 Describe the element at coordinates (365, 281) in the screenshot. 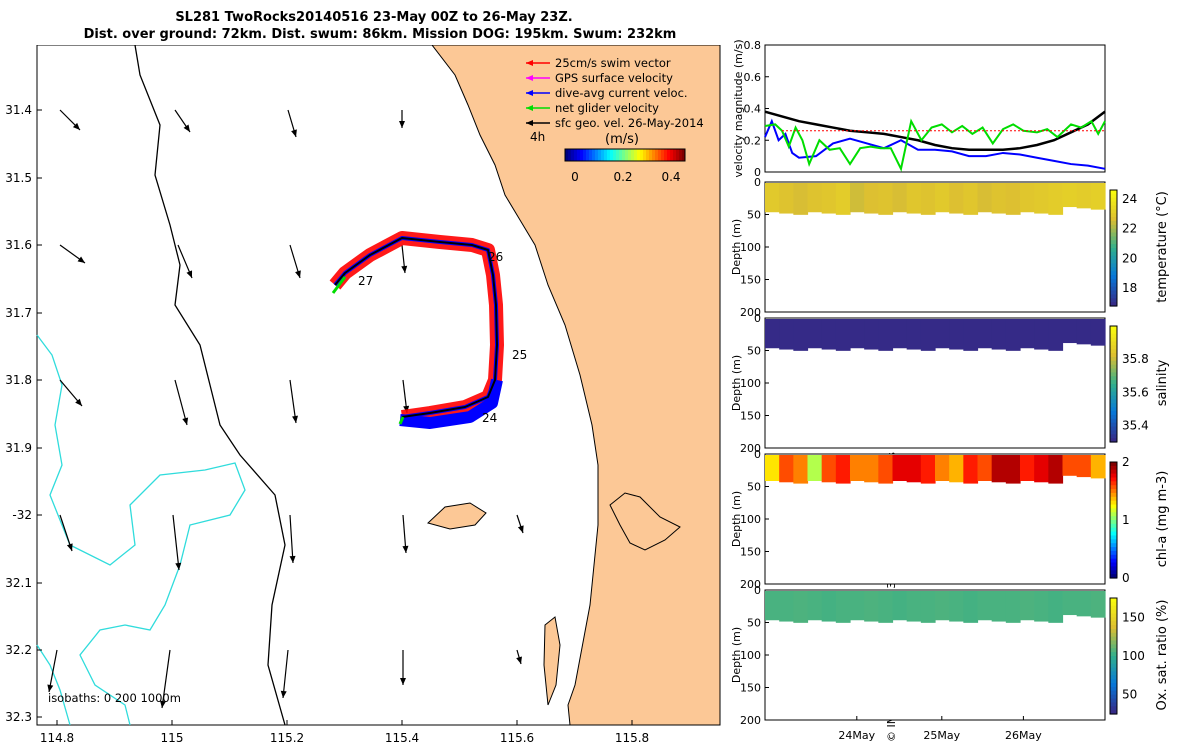

I see `day-label: 27` at that location.